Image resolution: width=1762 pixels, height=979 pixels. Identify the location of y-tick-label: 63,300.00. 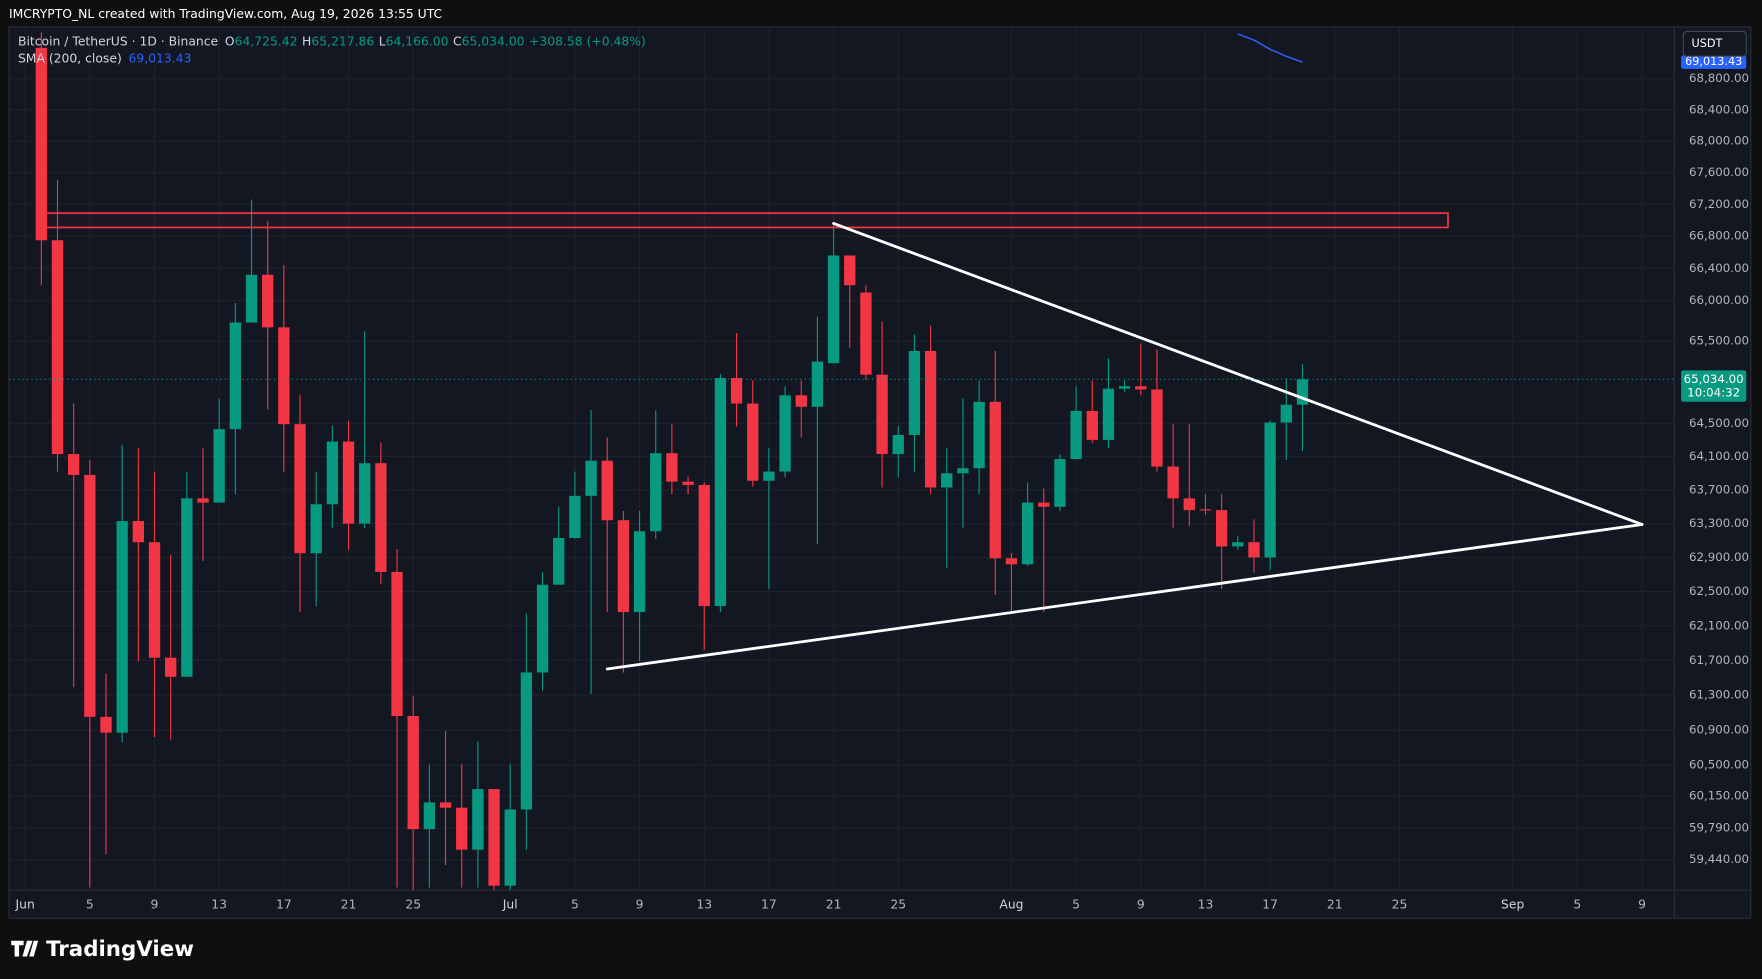
(1719, 523).